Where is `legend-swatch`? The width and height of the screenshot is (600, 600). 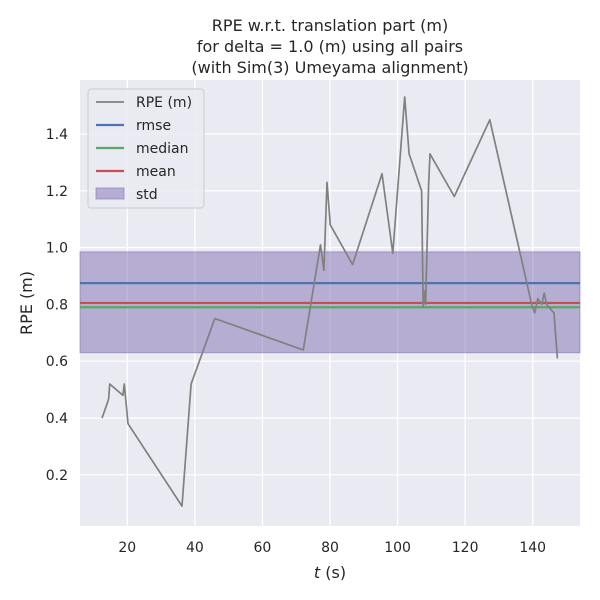 legend-swatch is located at coordinates (110, 193).